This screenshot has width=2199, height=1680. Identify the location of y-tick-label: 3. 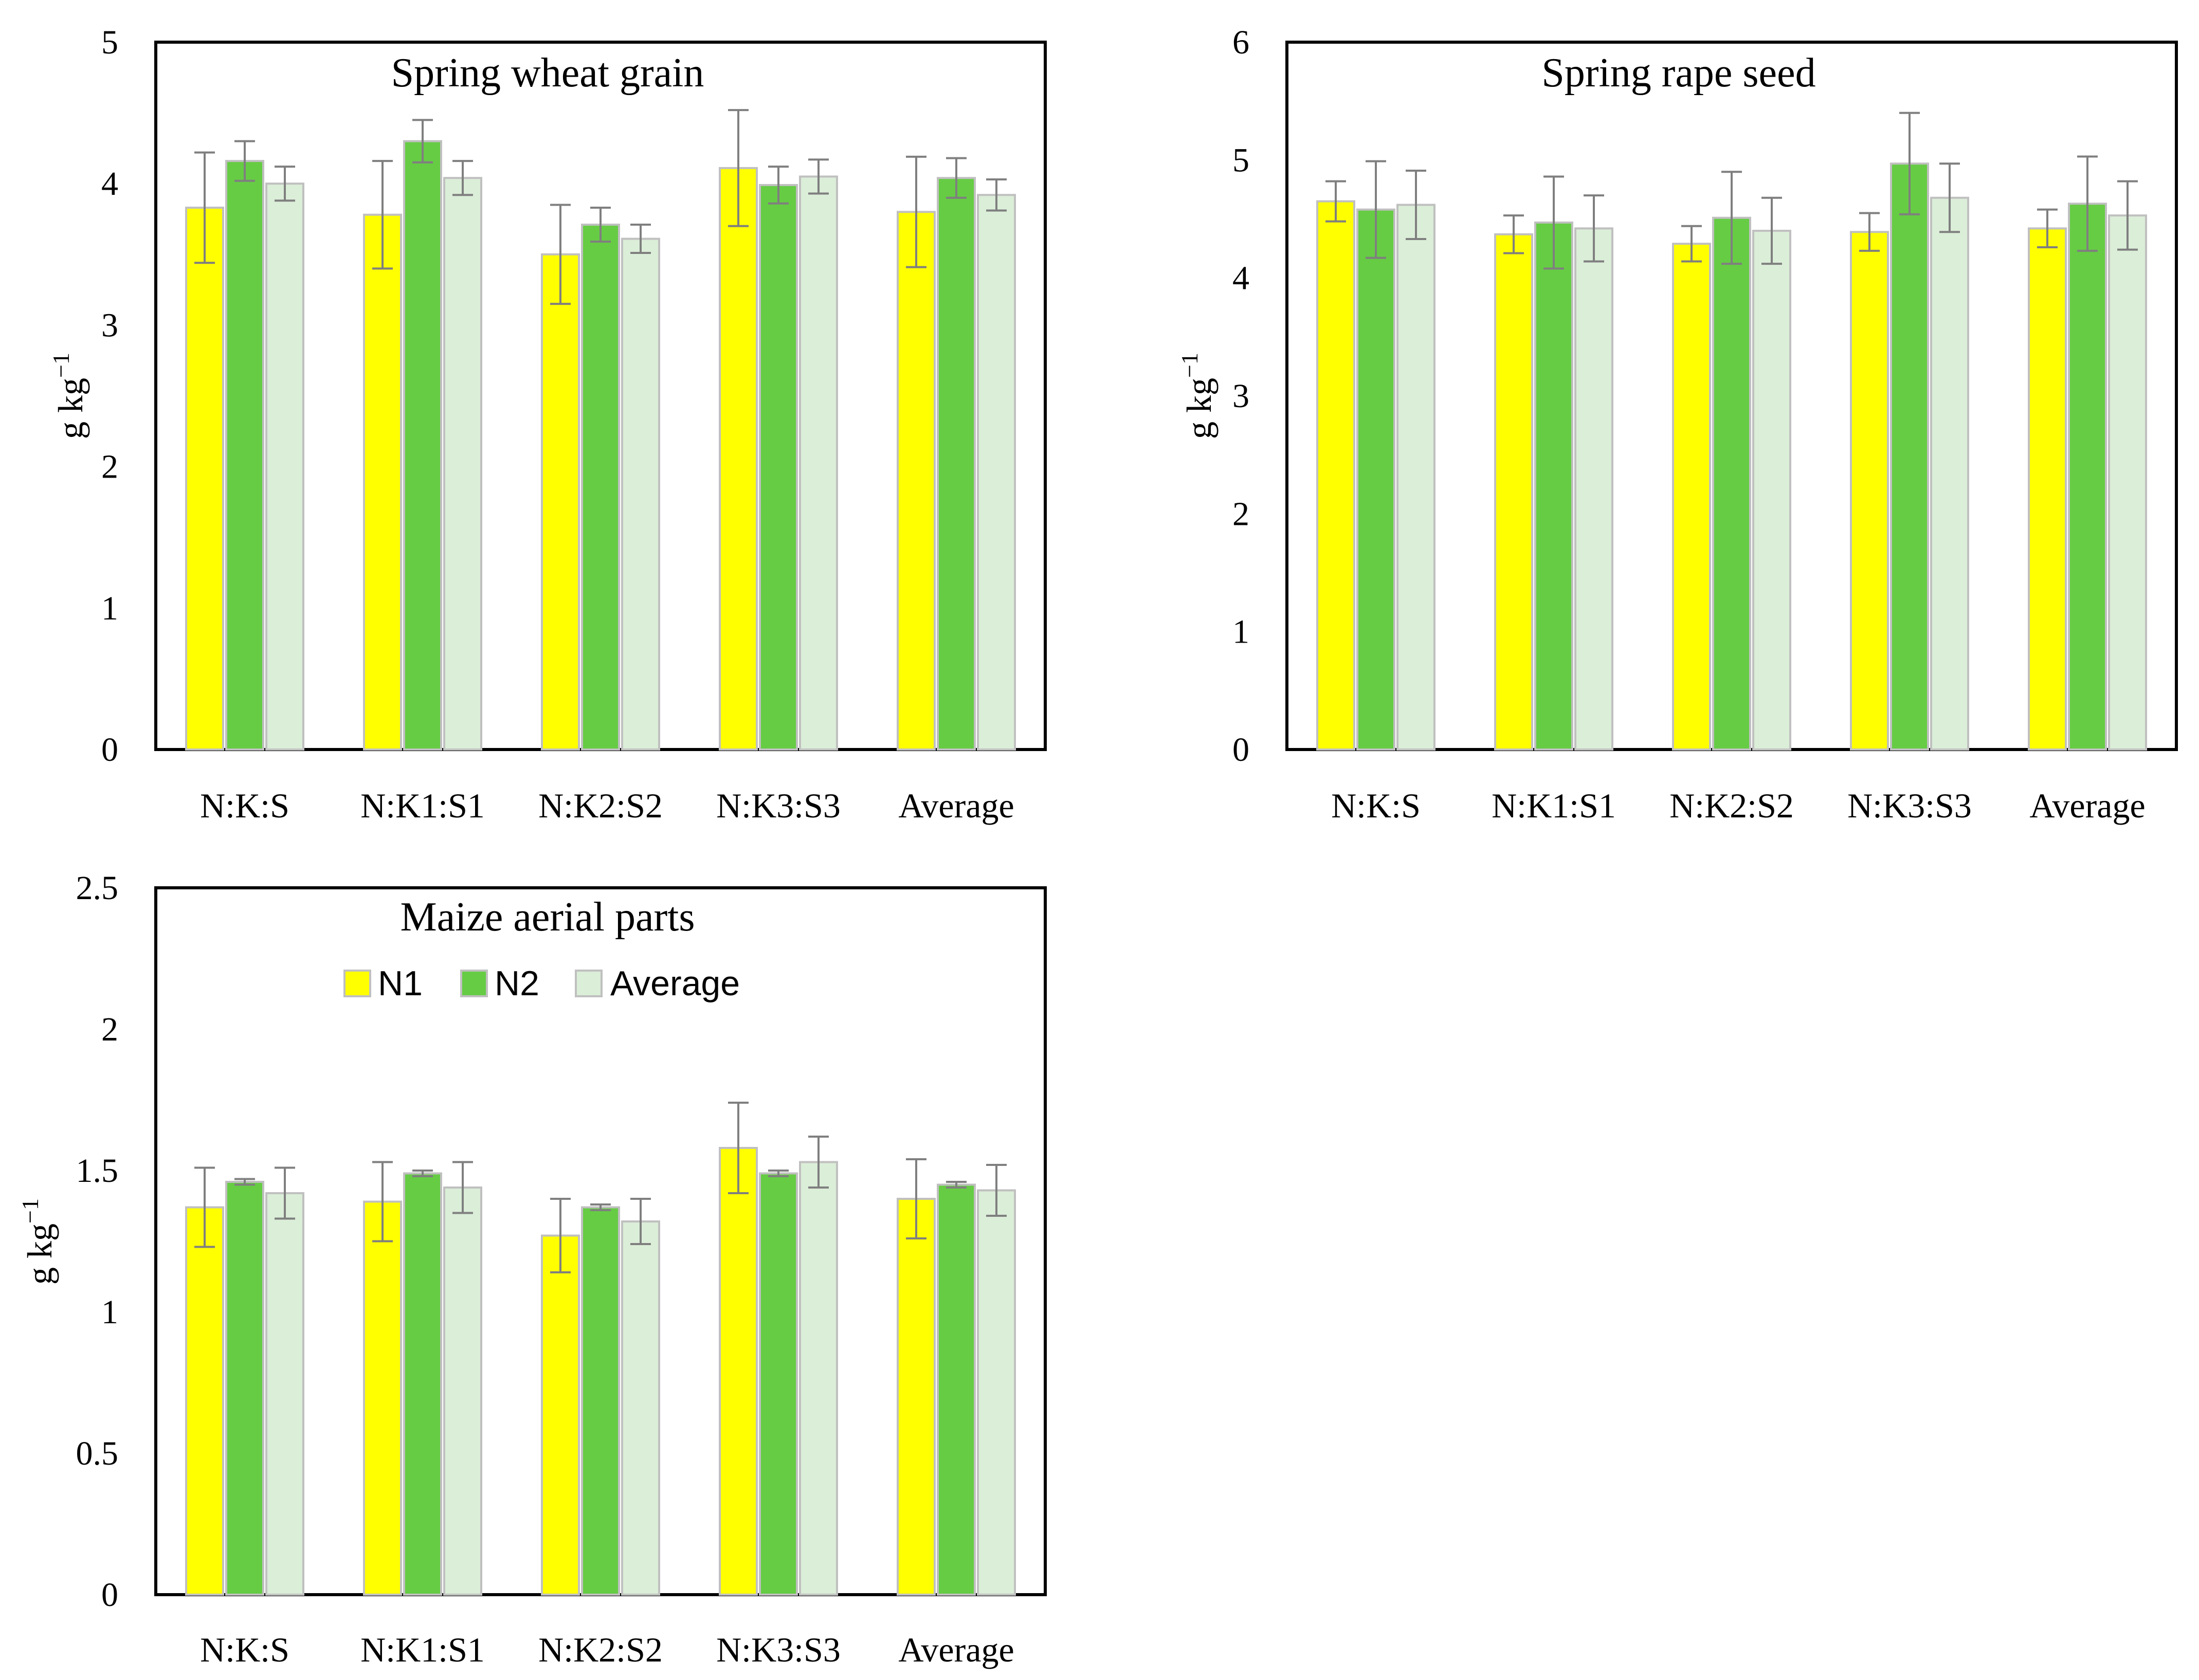
(1240, 396).